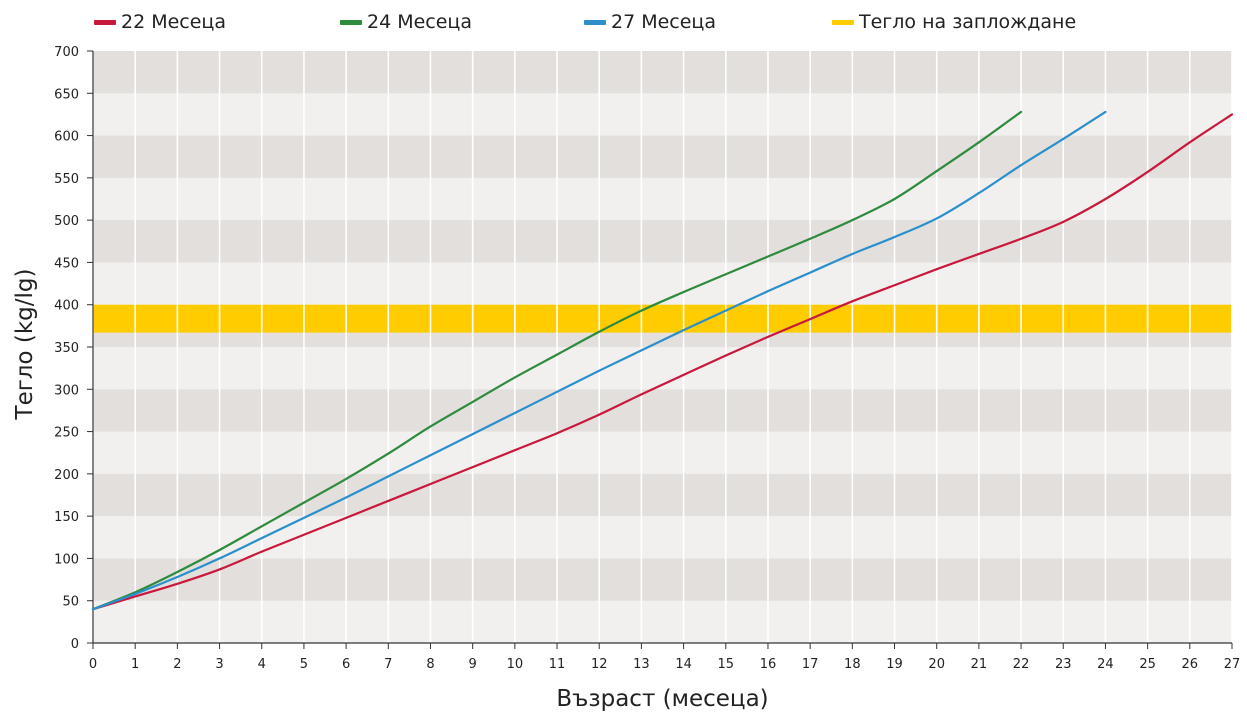 The height and width of the screenshot is (713, 1247). Describe the element at coordinates (66, 94) in the screenshot. I see `y-tick-label: 650` at that location.